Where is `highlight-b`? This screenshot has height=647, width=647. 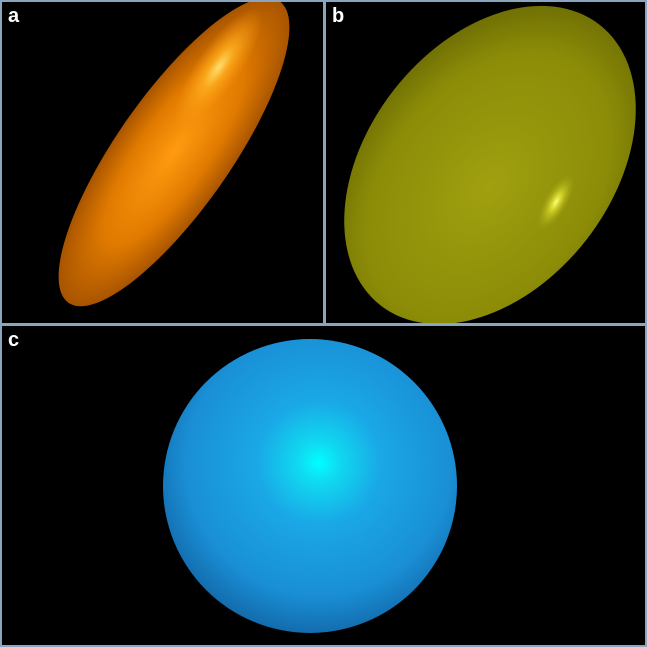 highlight-b is located at coordinates (556, 202).